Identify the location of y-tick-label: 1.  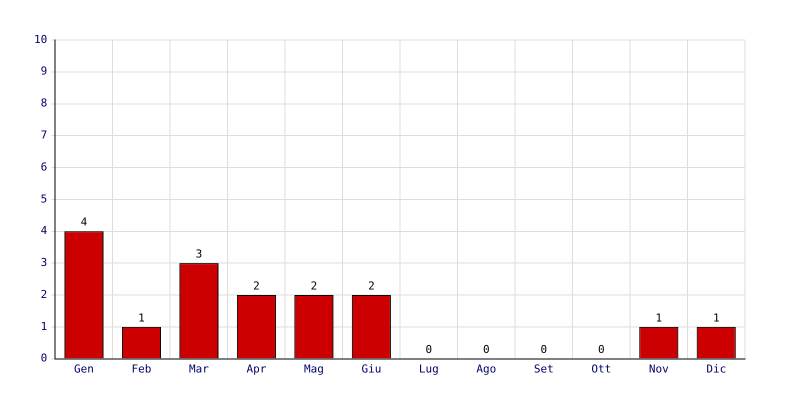
(44, 326).